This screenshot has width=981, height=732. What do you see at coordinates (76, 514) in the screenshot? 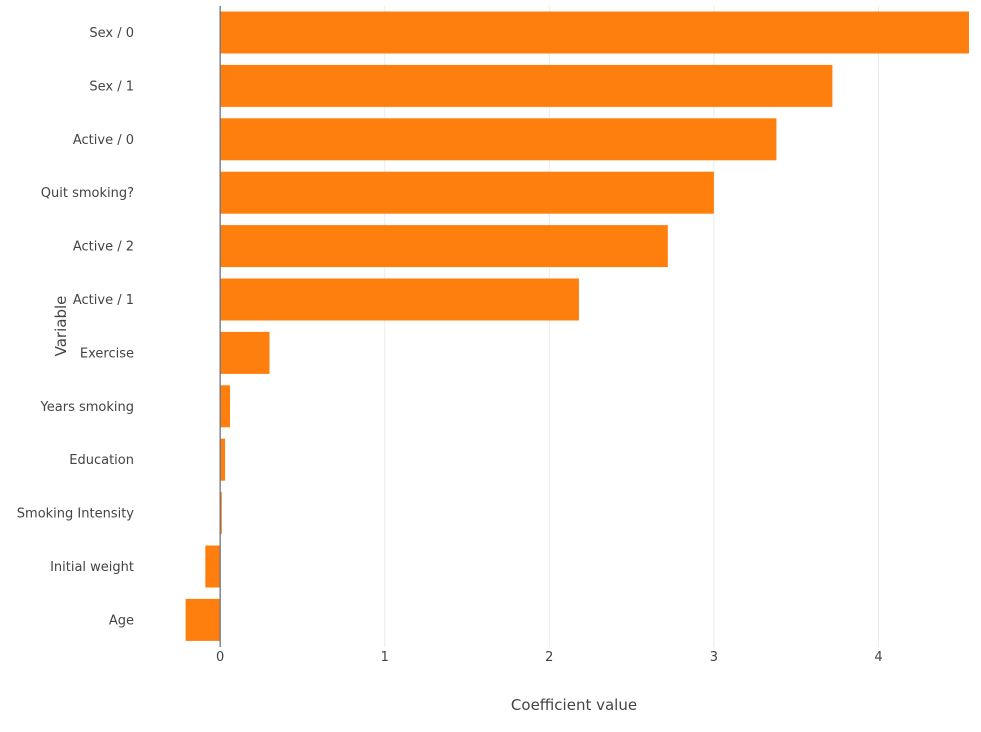
I see `y-tick-label-smoking-intensity: Smoking Intensity` at bounding box center [76, 514].